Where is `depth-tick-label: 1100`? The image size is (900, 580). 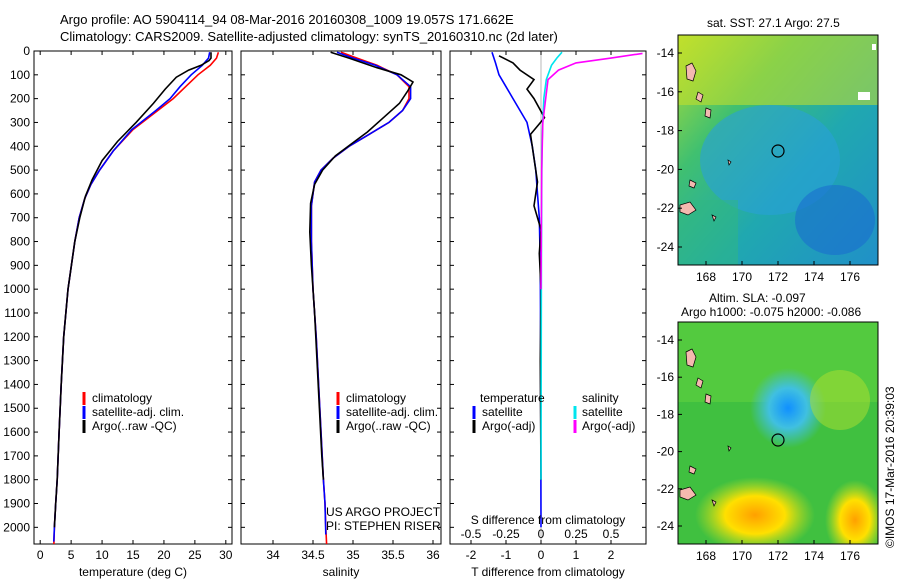
depth-tick-label: 1100 is located at coordinates (17, 313).